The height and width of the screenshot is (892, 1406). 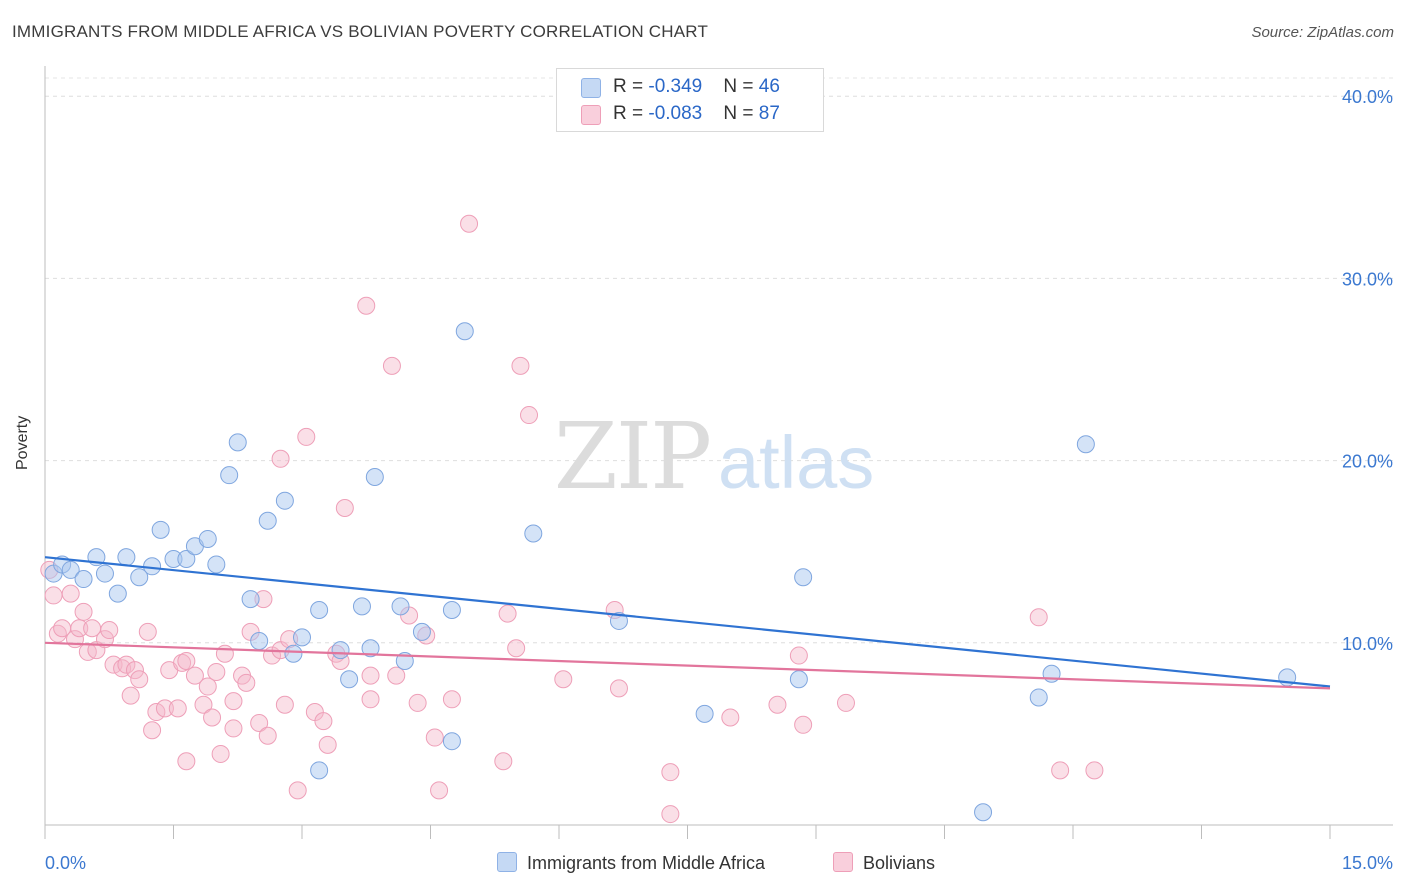 I want to click on x-tick-label: 0.0%, so click(x=65, y=863).